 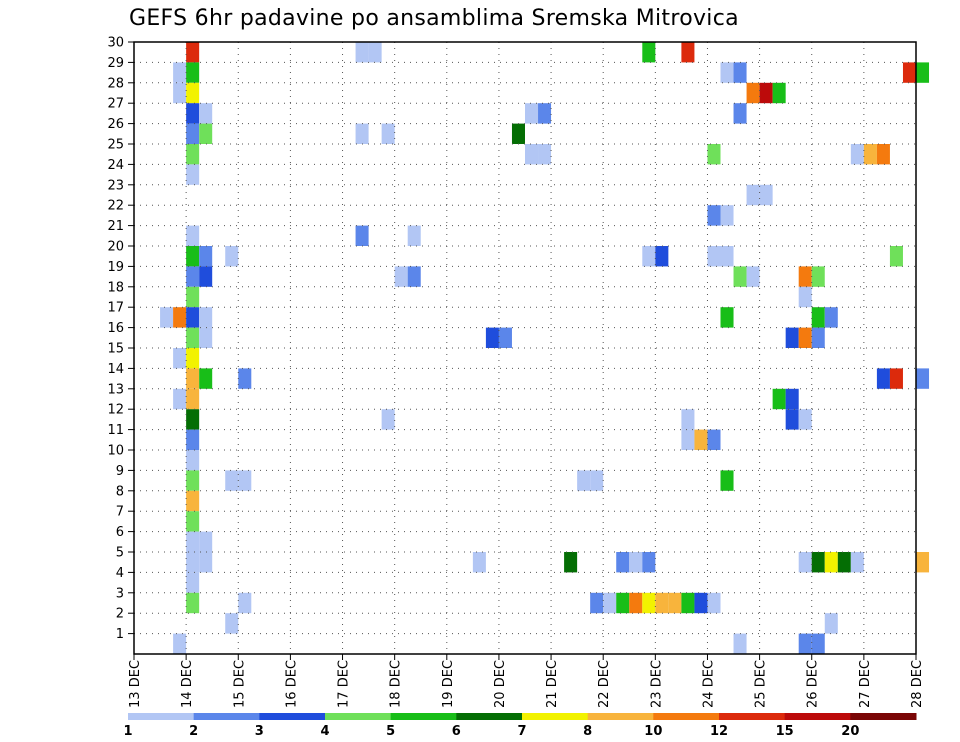 I want to click on colorbar-label: 1, so click(x=127, y=731).